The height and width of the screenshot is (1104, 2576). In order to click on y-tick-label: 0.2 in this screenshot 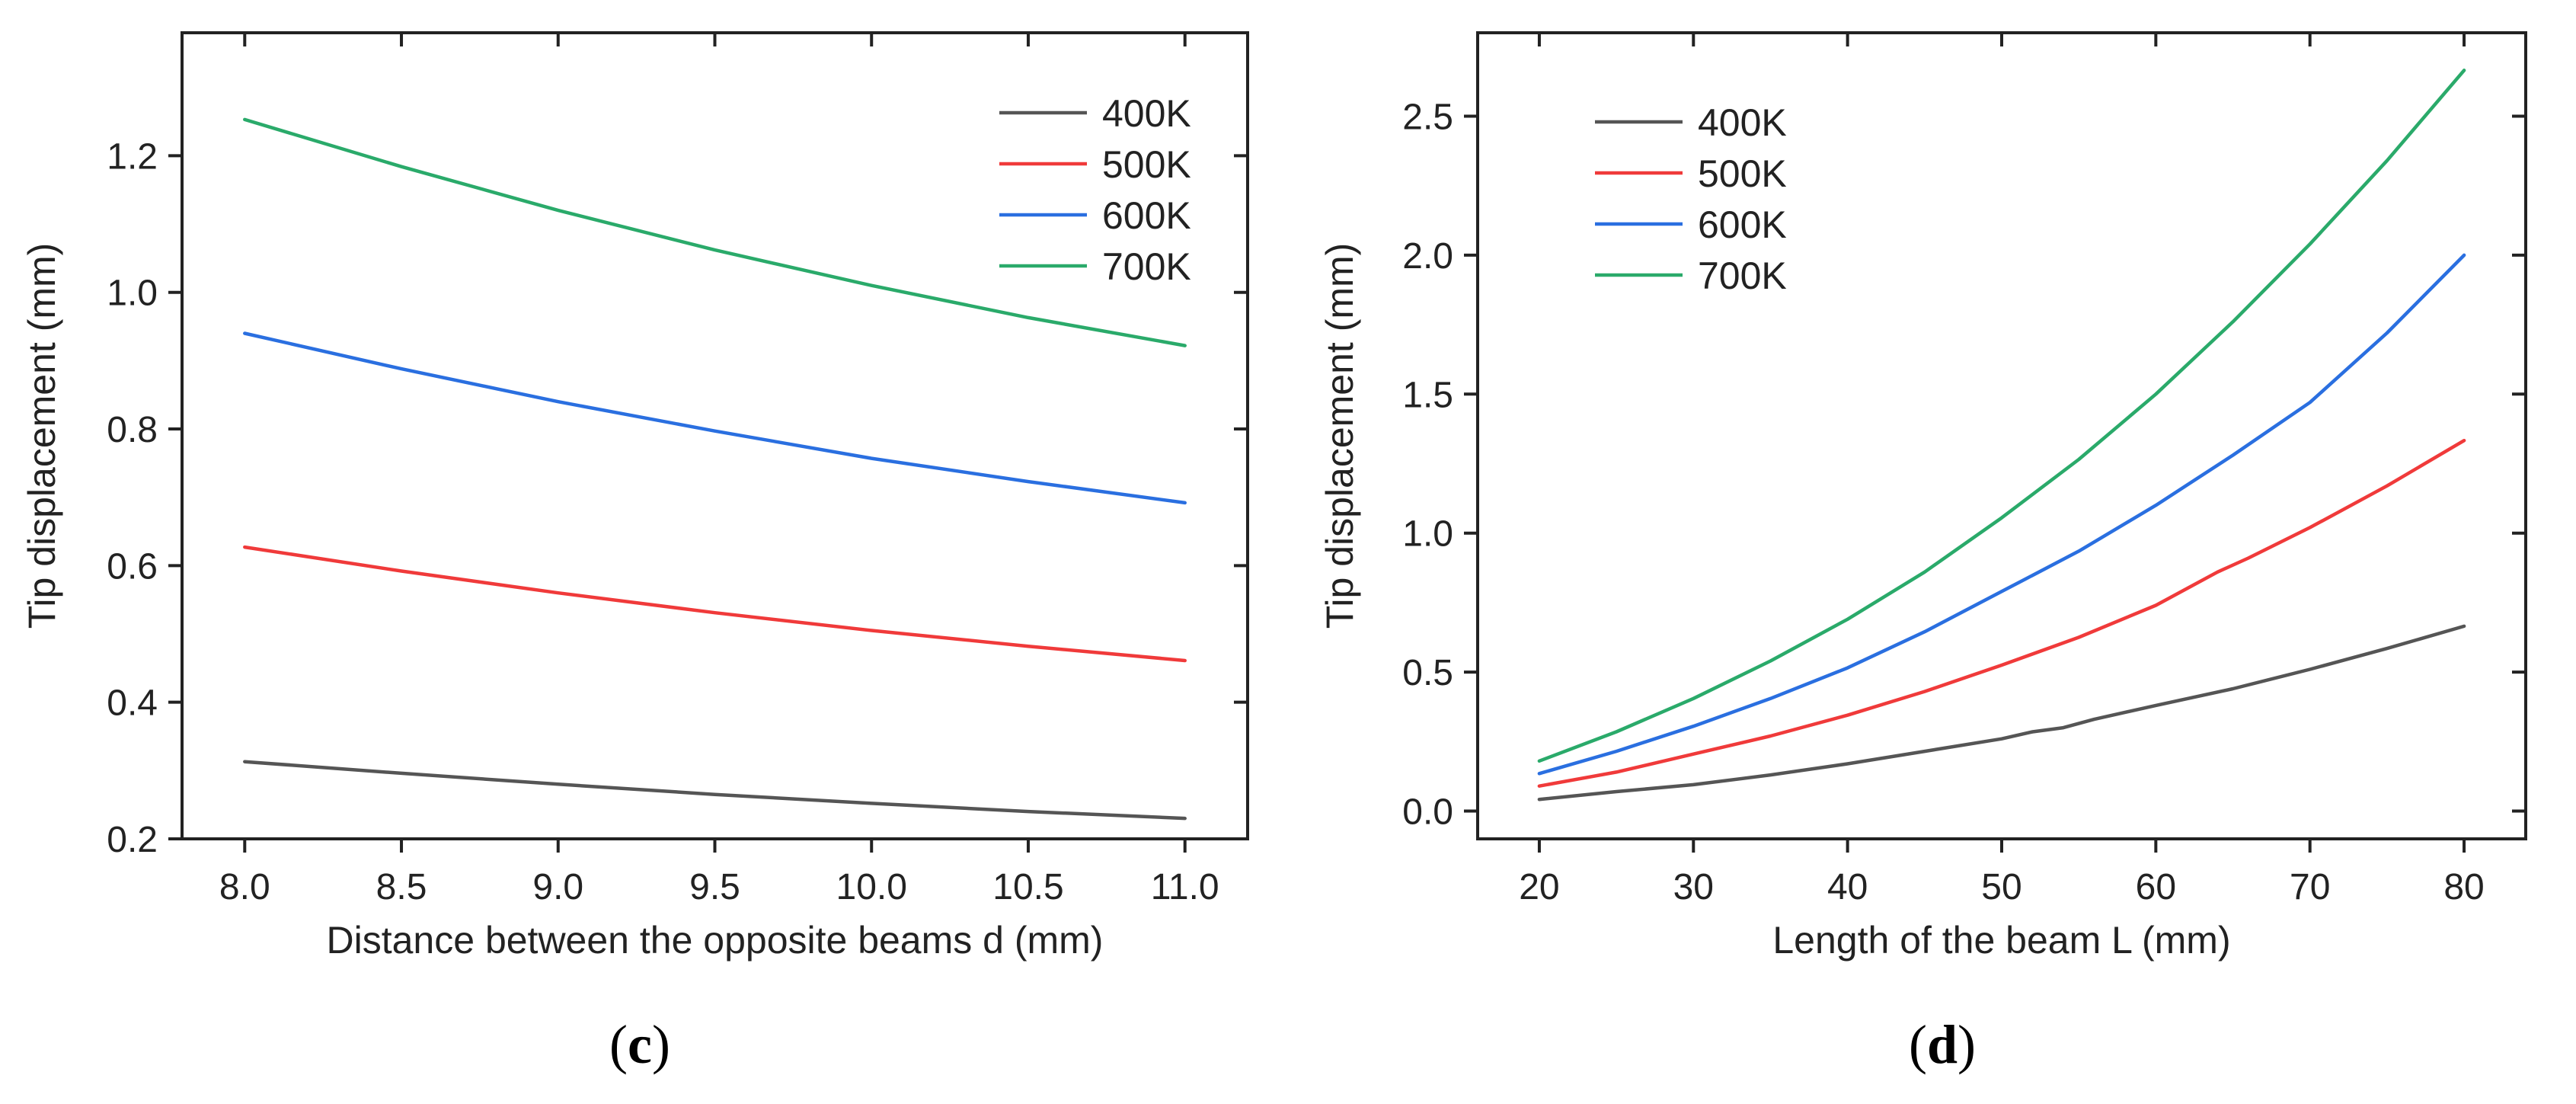, I will do `click(132, 840)`.